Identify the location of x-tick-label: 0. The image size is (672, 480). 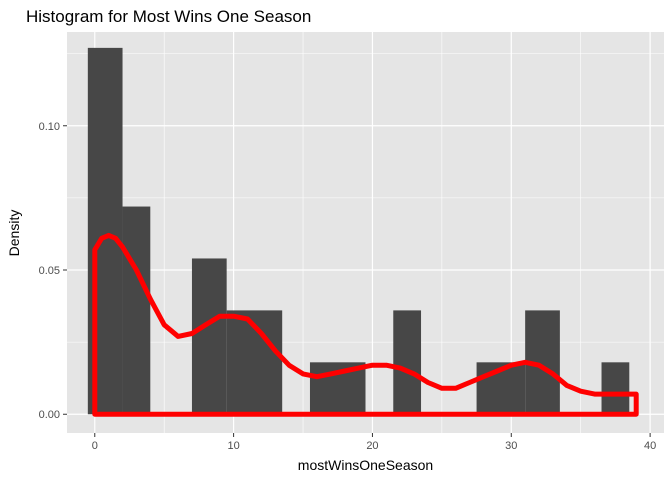
(95, 446).